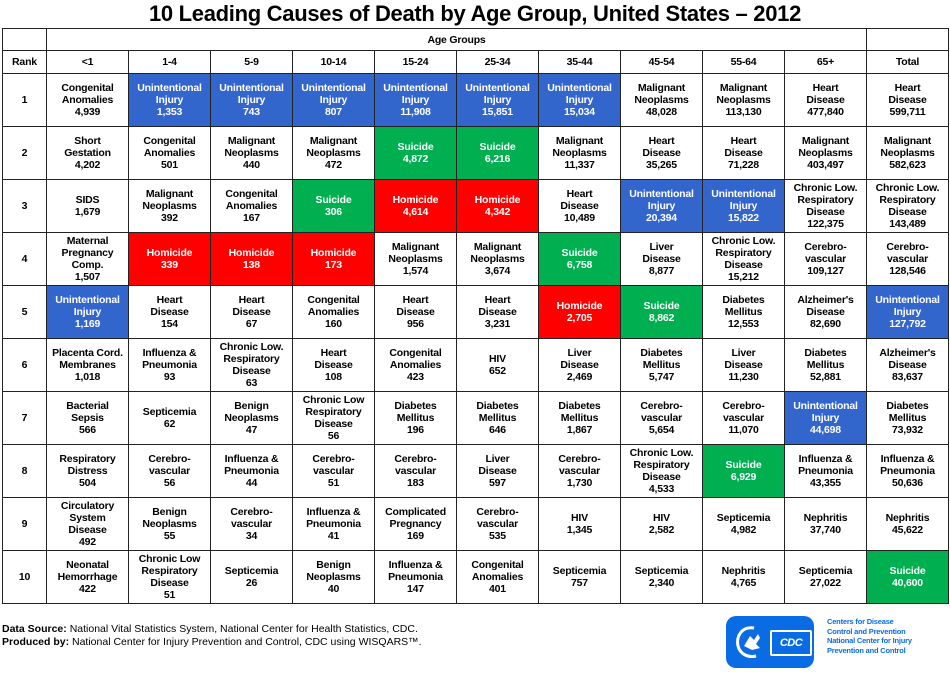 Image resolution: width=950 pixels, height=673 pixels. Describe the element at coordinates (24, 153) in the screenshot. I see `rank-cell: 2` at that location.